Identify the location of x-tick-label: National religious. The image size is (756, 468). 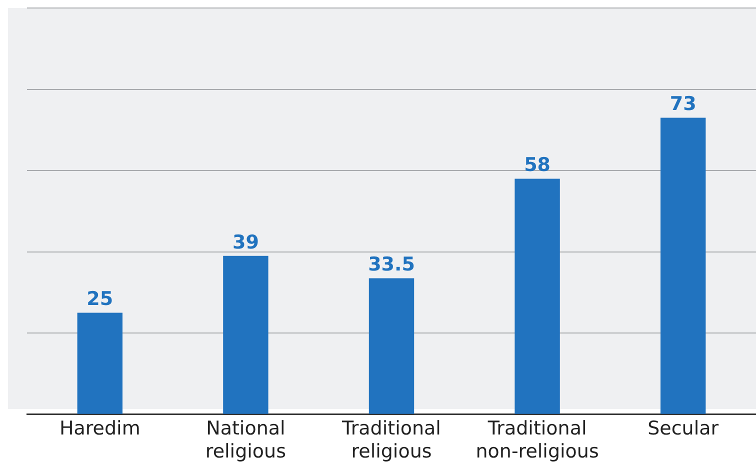
(245, 440).